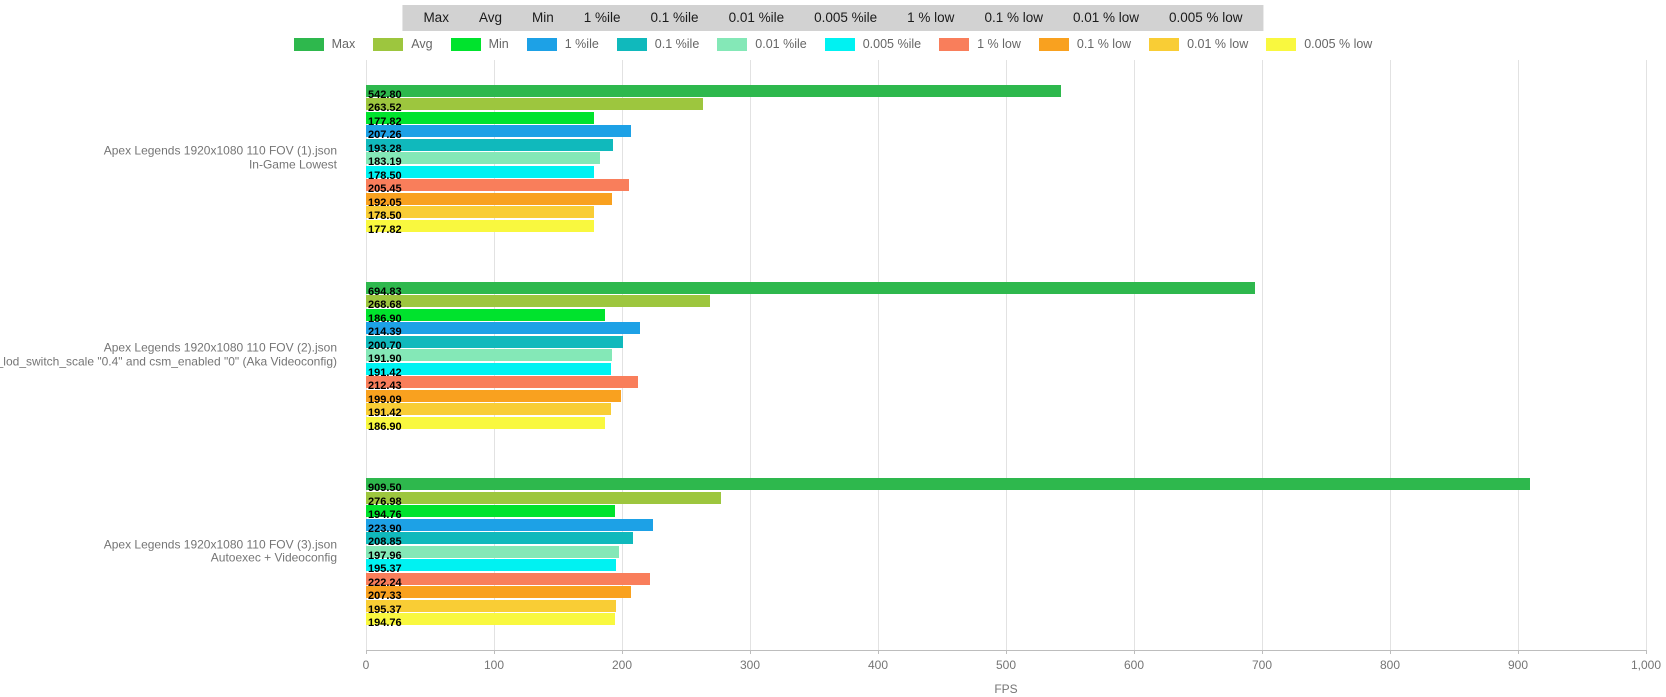 Image resolution: width=1666 pixels, height=697 pixels. I want to click on category-label-line1: Apex Legends 1920x1080 110 FOV (2).json, so click(220, 347).